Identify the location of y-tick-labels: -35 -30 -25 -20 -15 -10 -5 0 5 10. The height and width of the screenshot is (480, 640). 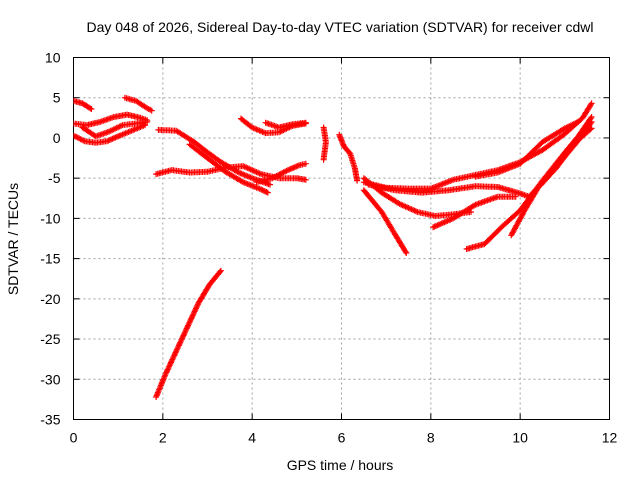
(50, 239).